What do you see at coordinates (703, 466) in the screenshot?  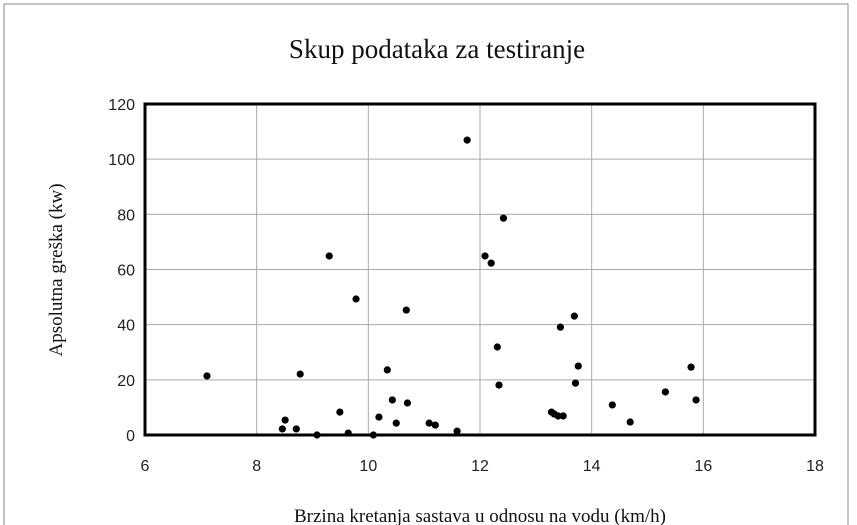 I see `x-tick-label: 16` at bounding box center [703, 466].